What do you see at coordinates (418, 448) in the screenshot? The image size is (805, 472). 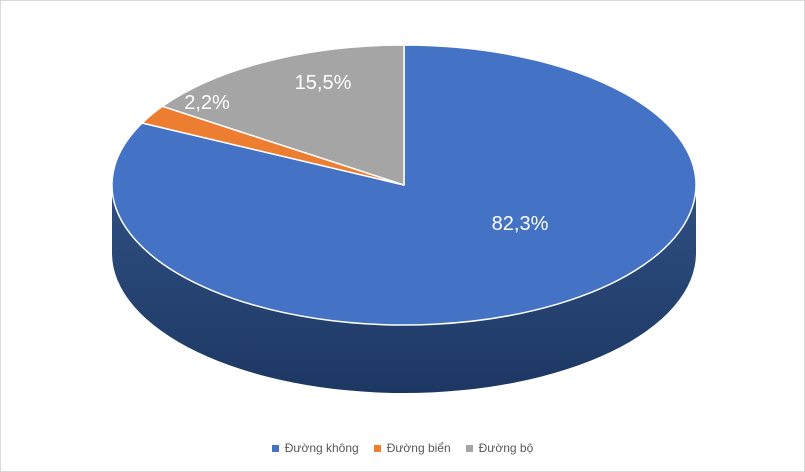 I see `legend-label-duong-bien: Đường biển` at bounding box center [418, 448].